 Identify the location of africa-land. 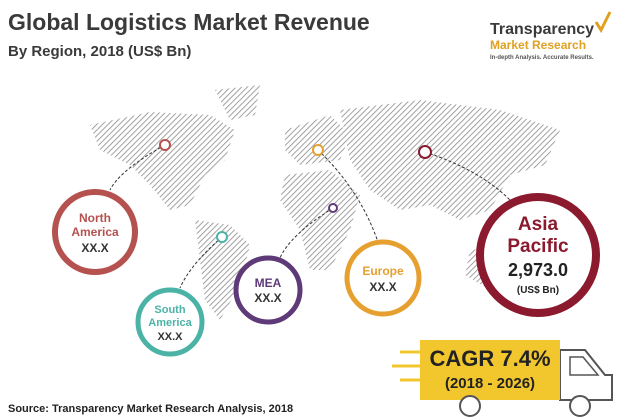
(320, 220).